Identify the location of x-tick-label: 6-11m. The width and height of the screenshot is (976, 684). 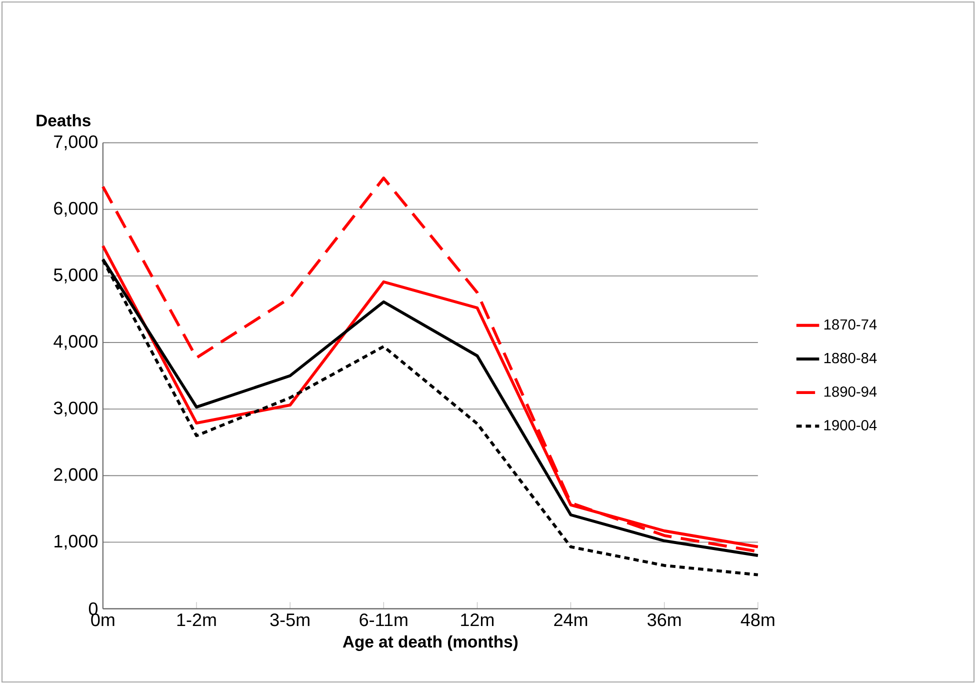
(384, 619).